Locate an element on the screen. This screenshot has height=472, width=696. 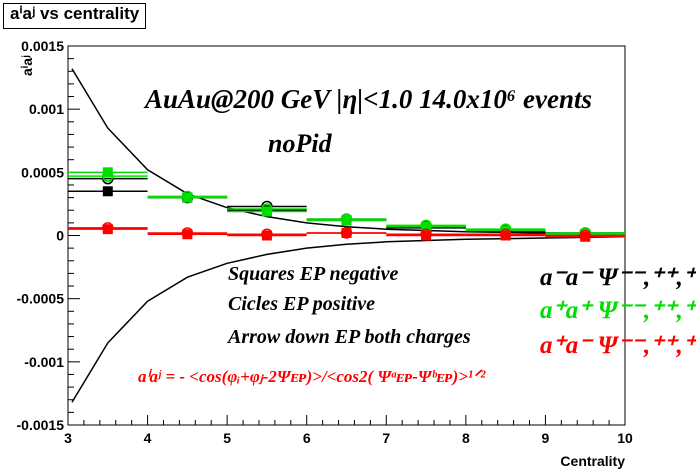
x-tick-label: 10 is located at coordinates (625, 438).